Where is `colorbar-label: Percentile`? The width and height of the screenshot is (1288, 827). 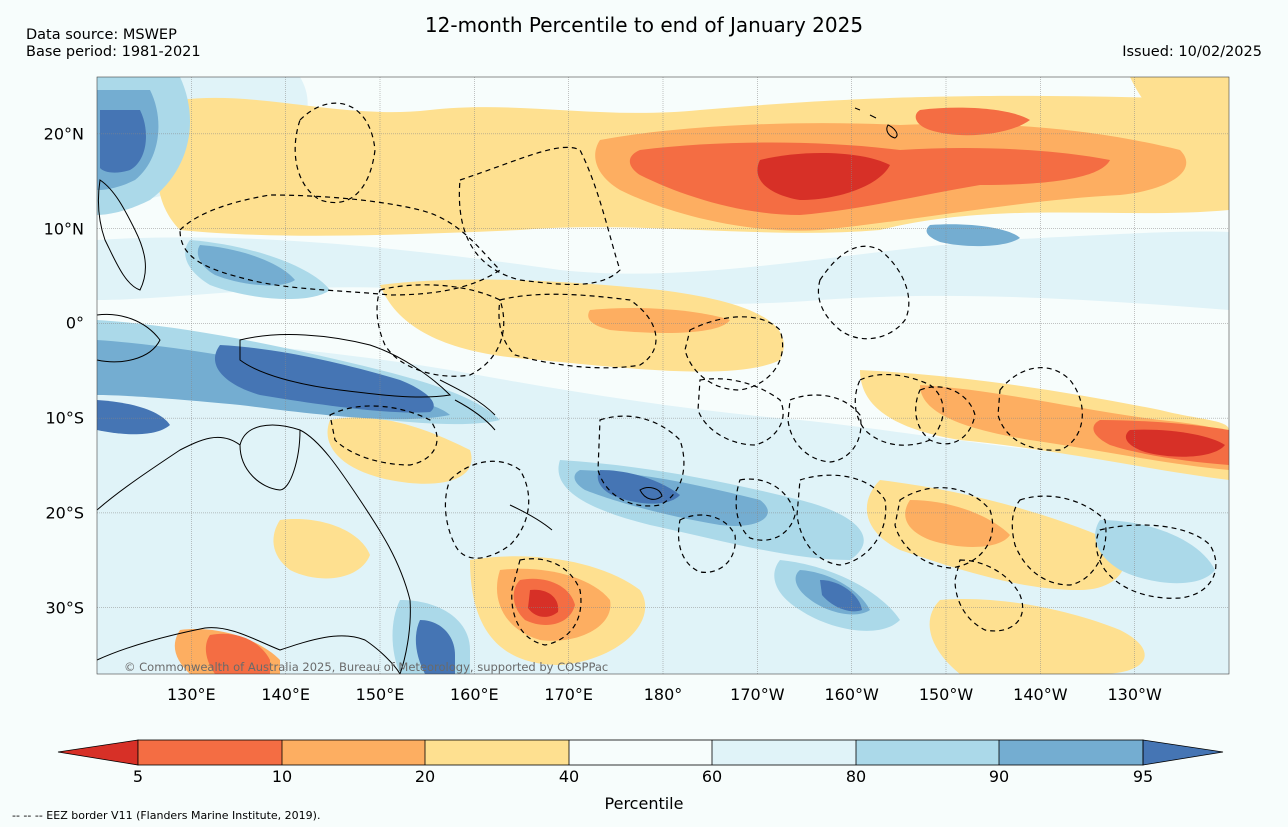
colorbar-label: Percentile is located at coordinates (644, 803).